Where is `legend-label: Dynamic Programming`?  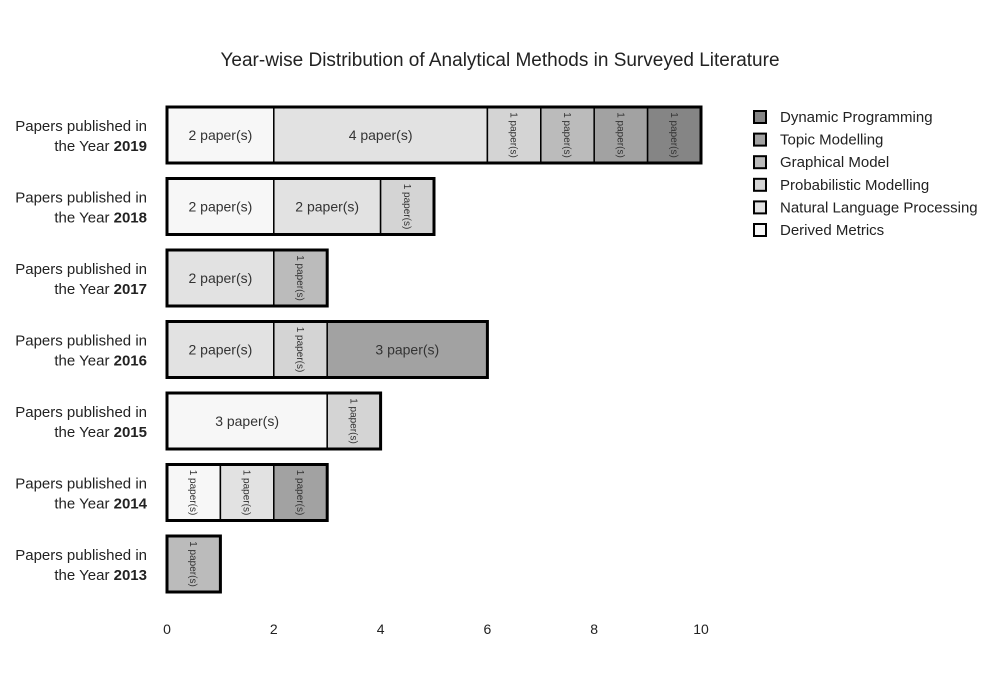
legend-label: Dynamic Programming is located at coordinates (856, 117).